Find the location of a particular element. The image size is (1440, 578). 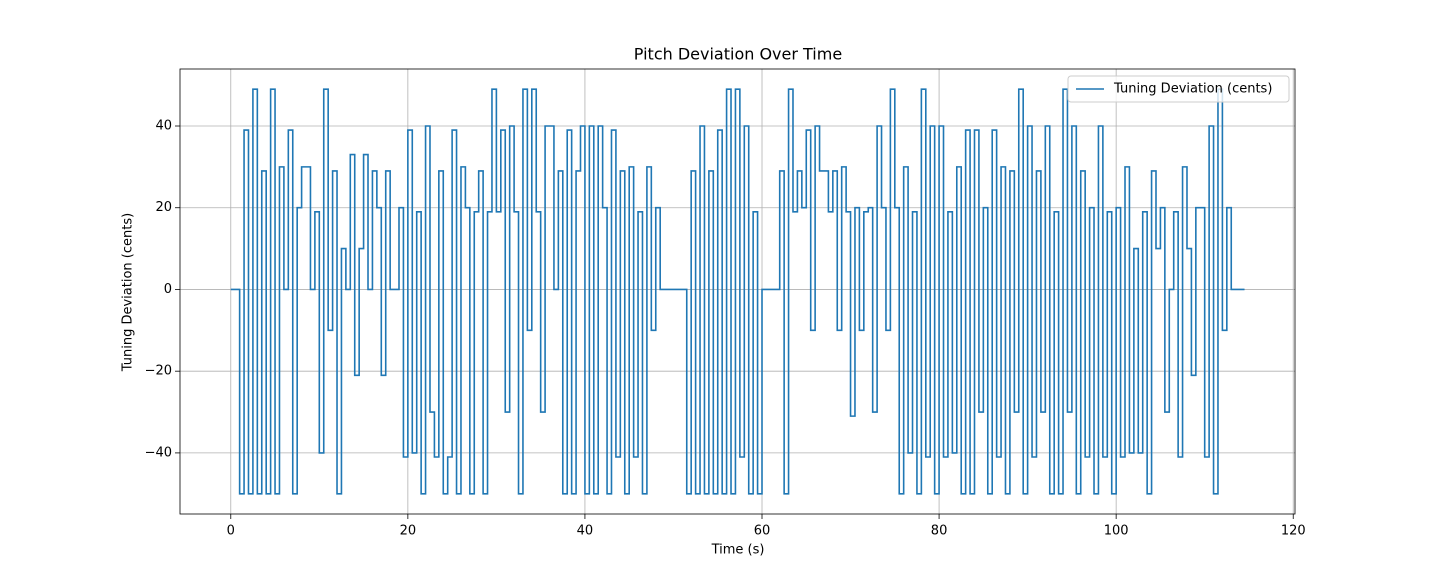

x-tick-label: 60 is located at coordinates (762, 531).